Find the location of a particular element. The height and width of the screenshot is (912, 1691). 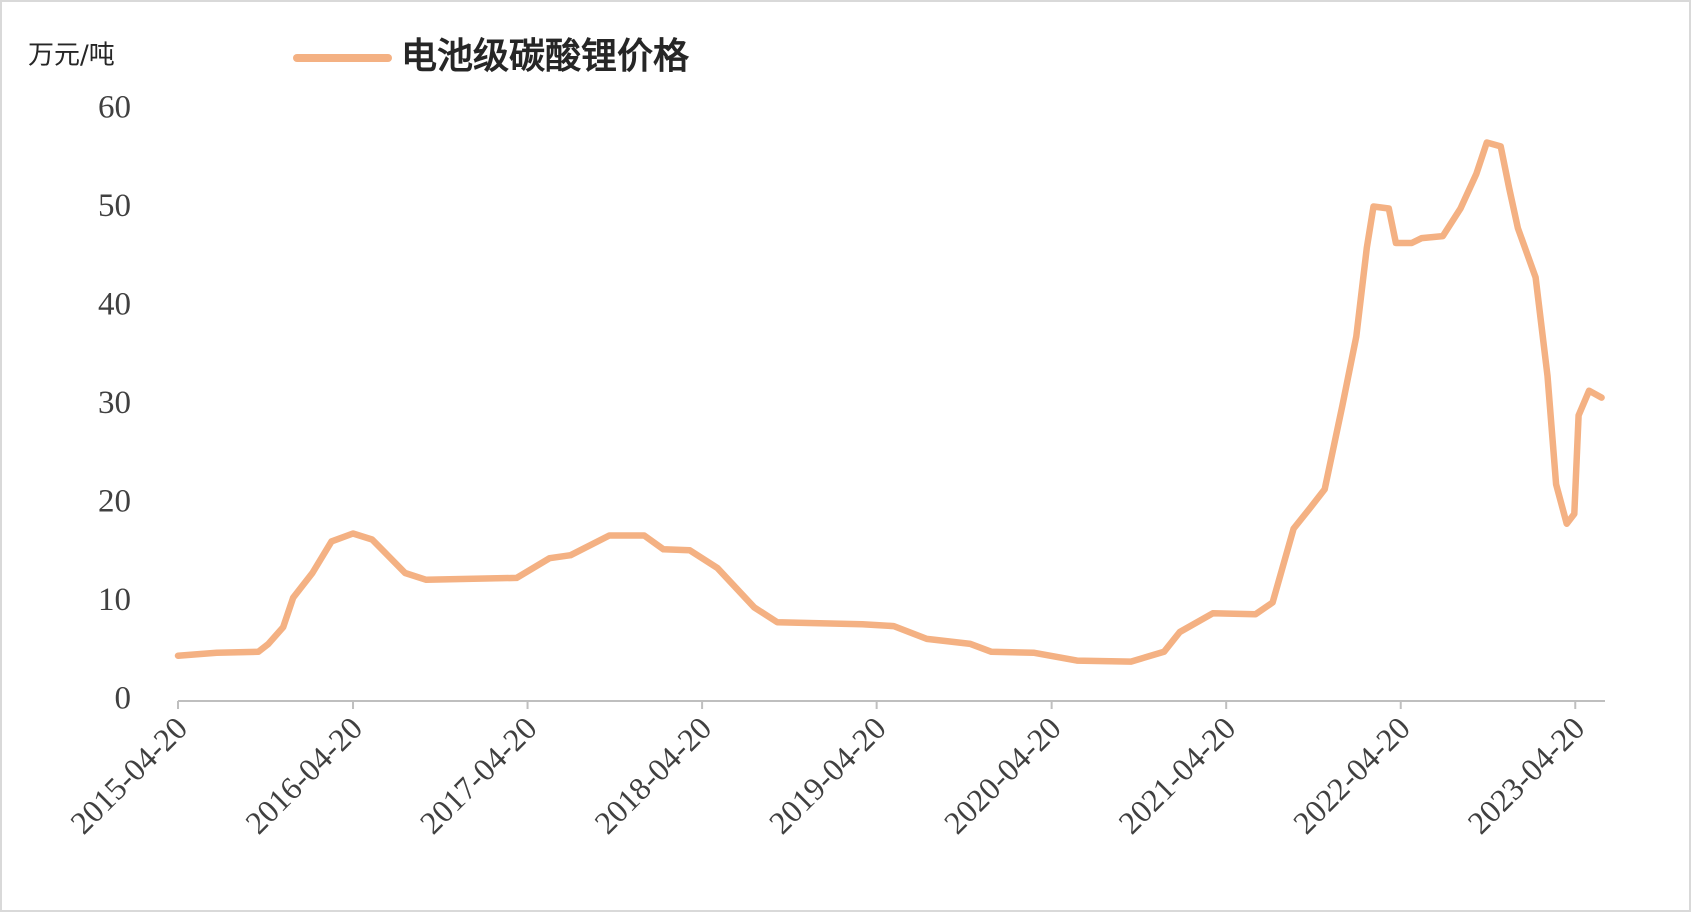

y-axis-label: 万元/吨 is located at coordinates (71, 56).